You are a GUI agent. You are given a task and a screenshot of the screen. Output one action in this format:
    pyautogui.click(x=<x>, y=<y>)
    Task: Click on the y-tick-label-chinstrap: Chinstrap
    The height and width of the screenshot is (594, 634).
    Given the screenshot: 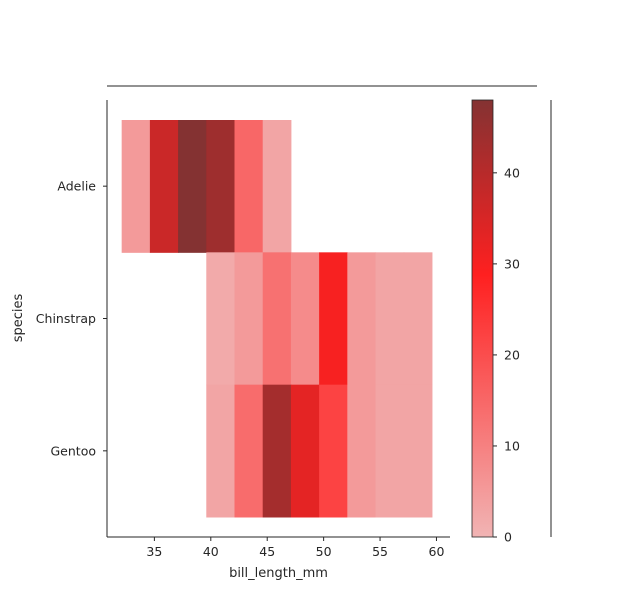 What is the action you would take?
    pyautogui.click(x=66, y=318)
    